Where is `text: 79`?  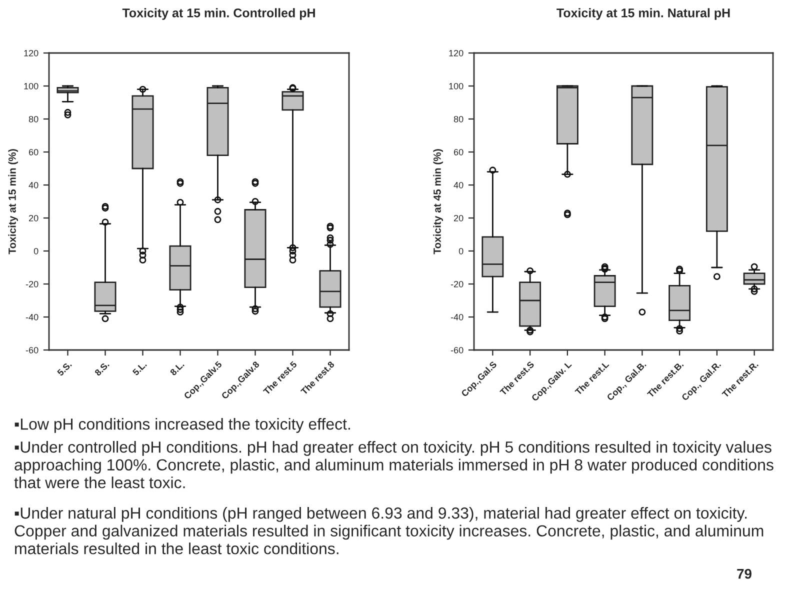 text: 79 is located at coordinates (744, 573).